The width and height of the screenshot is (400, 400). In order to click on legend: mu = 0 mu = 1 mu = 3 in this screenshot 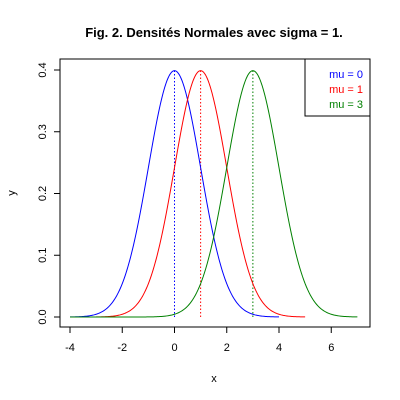, I will do `click(337, 87)`.